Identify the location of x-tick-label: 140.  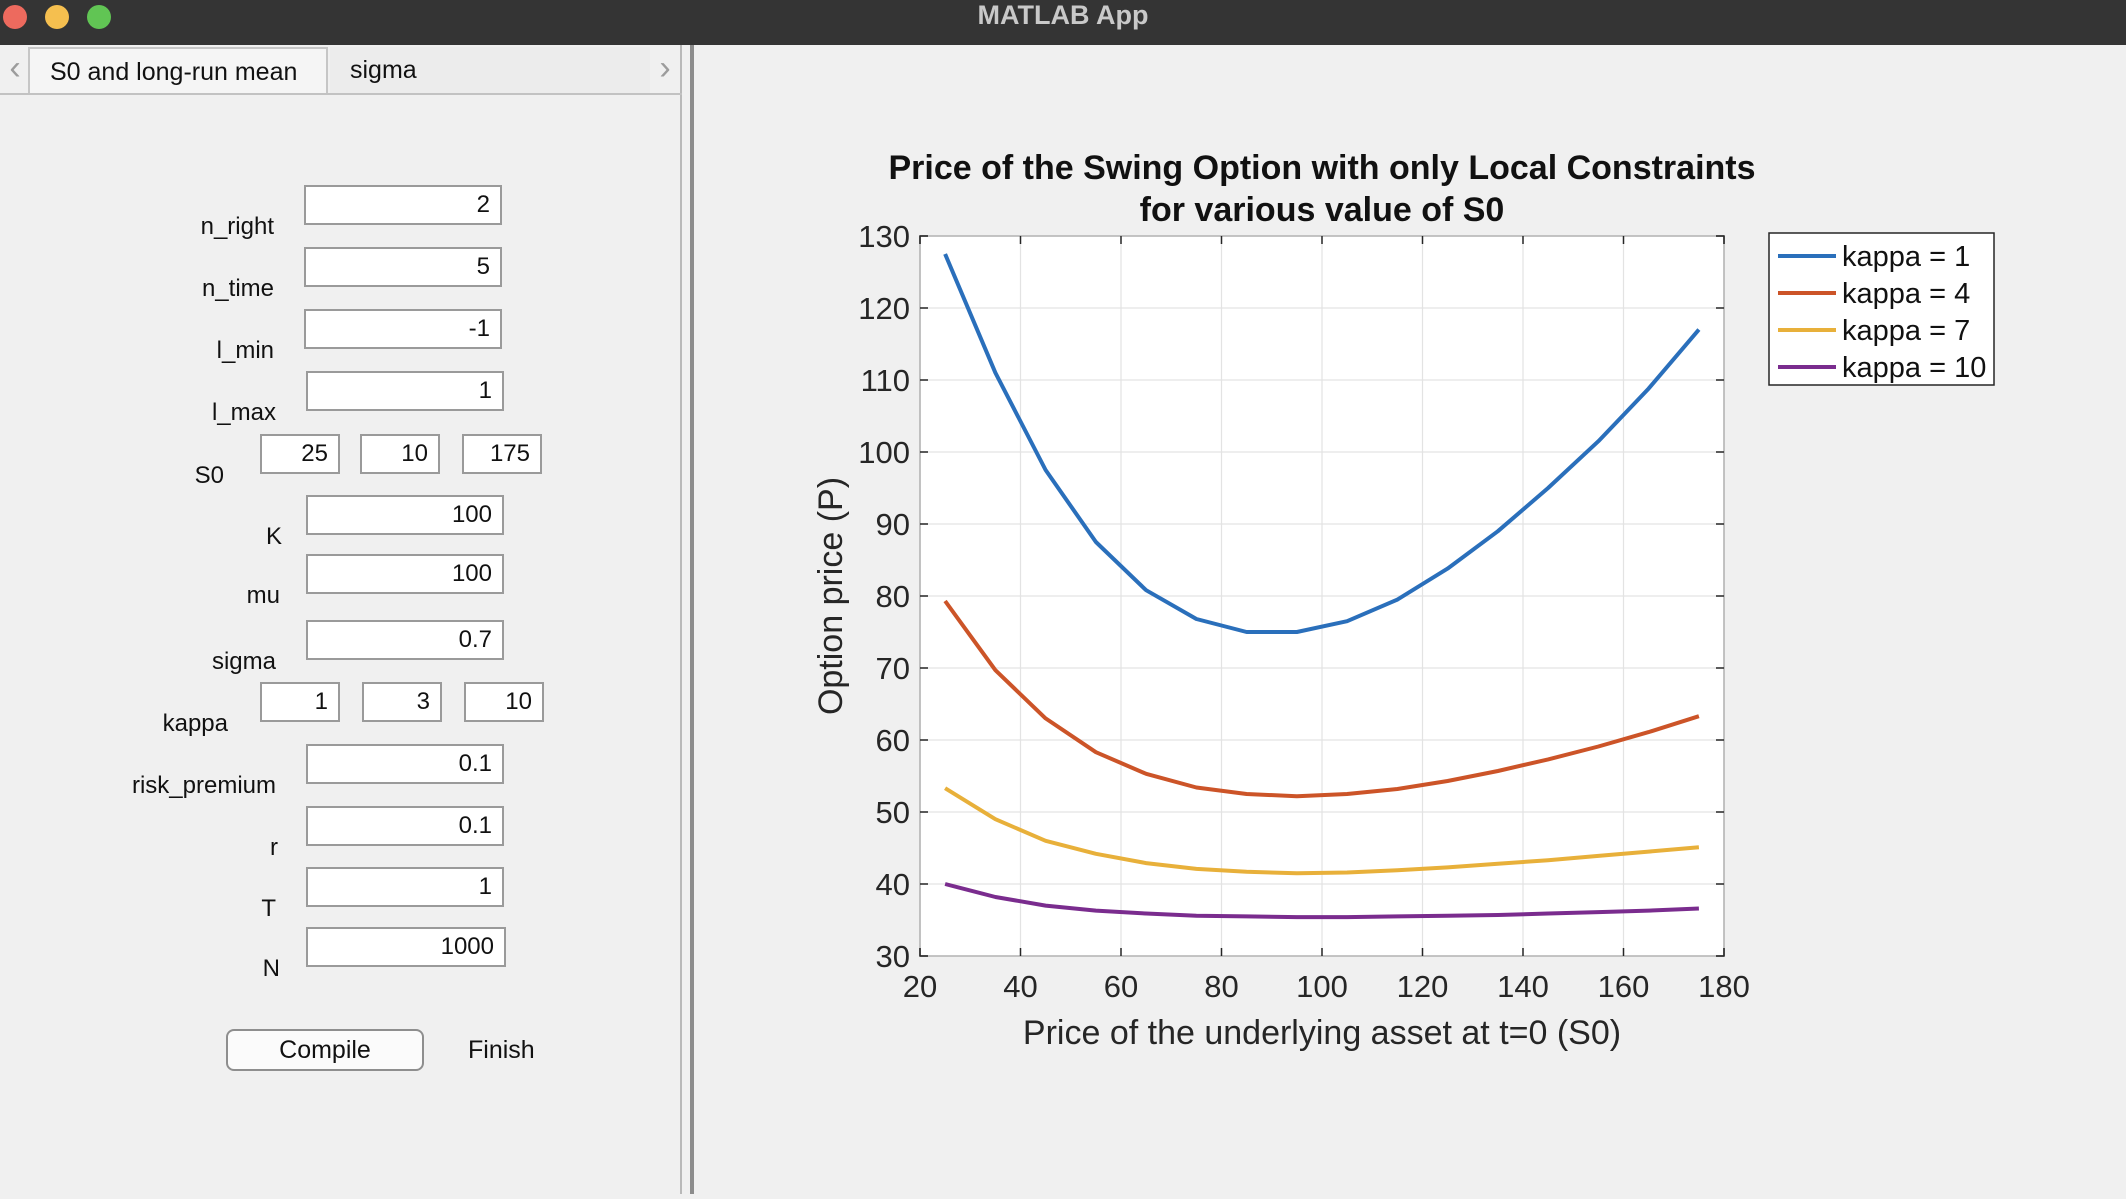
(1523, 986).